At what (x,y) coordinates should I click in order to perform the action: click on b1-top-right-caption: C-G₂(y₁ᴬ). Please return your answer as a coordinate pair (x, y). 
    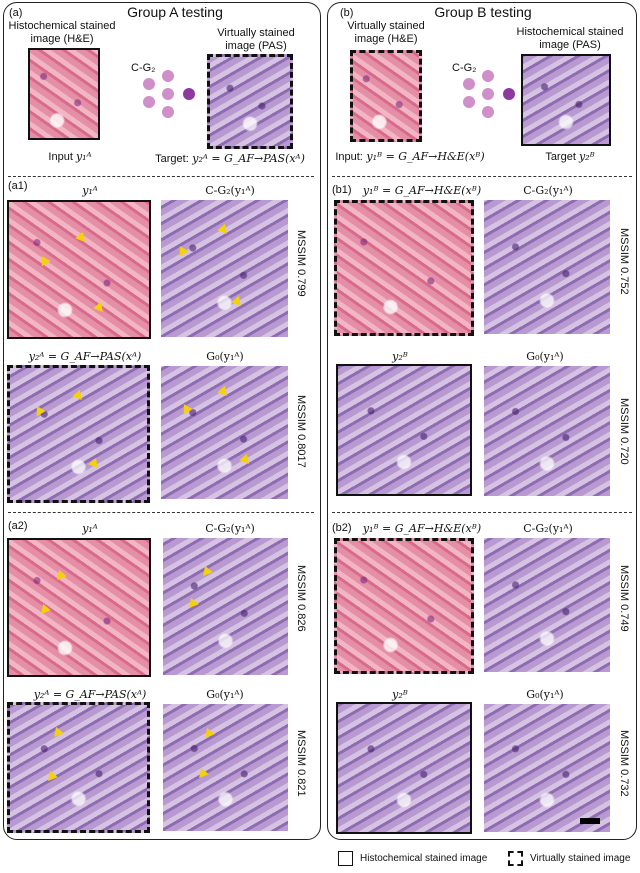
    Looking at the image, I should click on (548, 190).